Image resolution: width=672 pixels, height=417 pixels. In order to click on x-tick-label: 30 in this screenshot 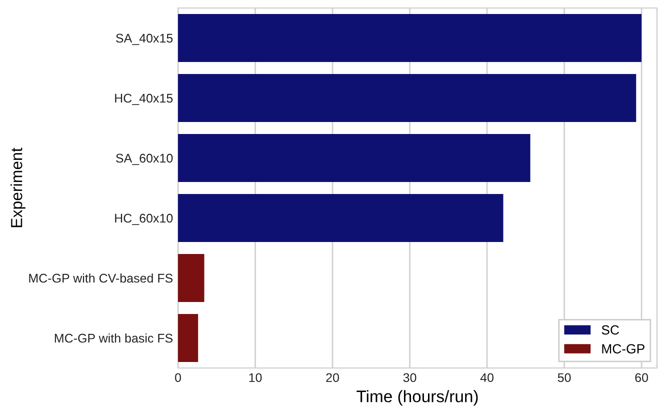, I will do `click(409, 377)`.